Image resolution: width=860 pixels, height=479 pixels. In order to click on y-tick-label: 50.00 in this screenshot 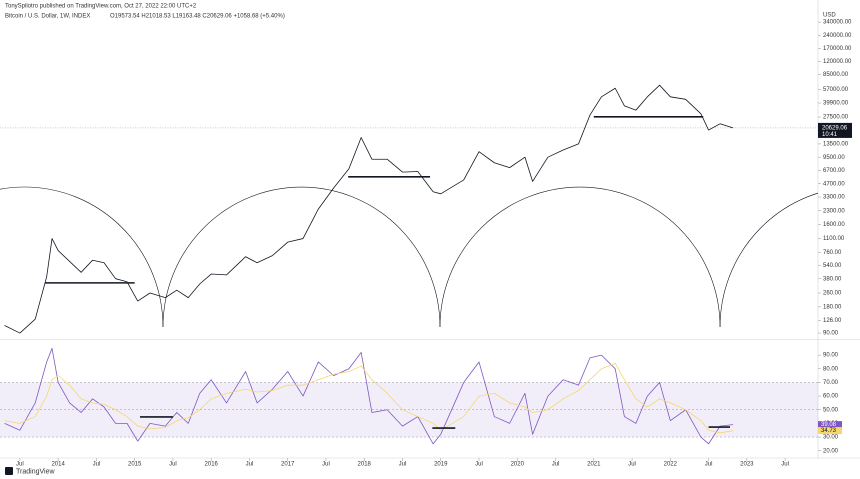, I will do `click(831, 410)`.